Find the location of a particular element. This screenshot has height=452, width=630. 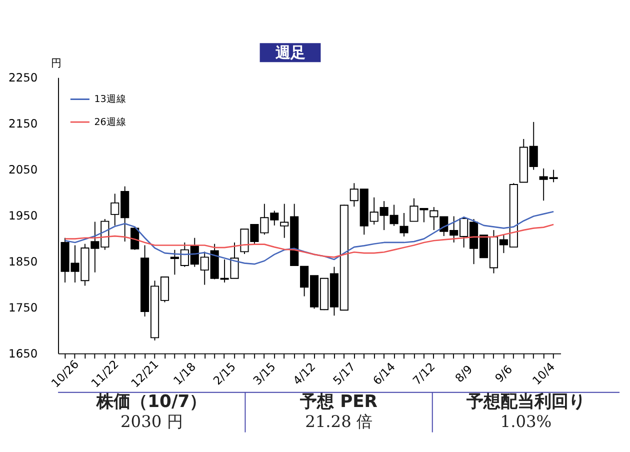

text: 1.03% is located at coordinates (526, 422).